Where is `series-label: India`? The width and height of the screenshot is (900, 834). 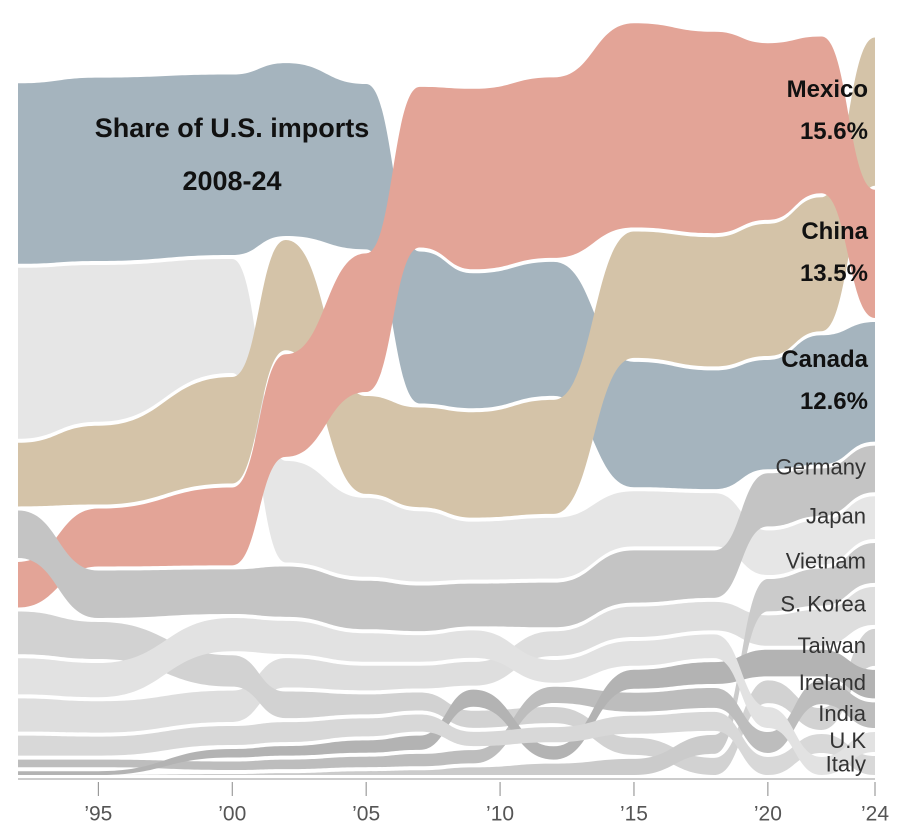 series-label: India is located at coordinates (842, 713).